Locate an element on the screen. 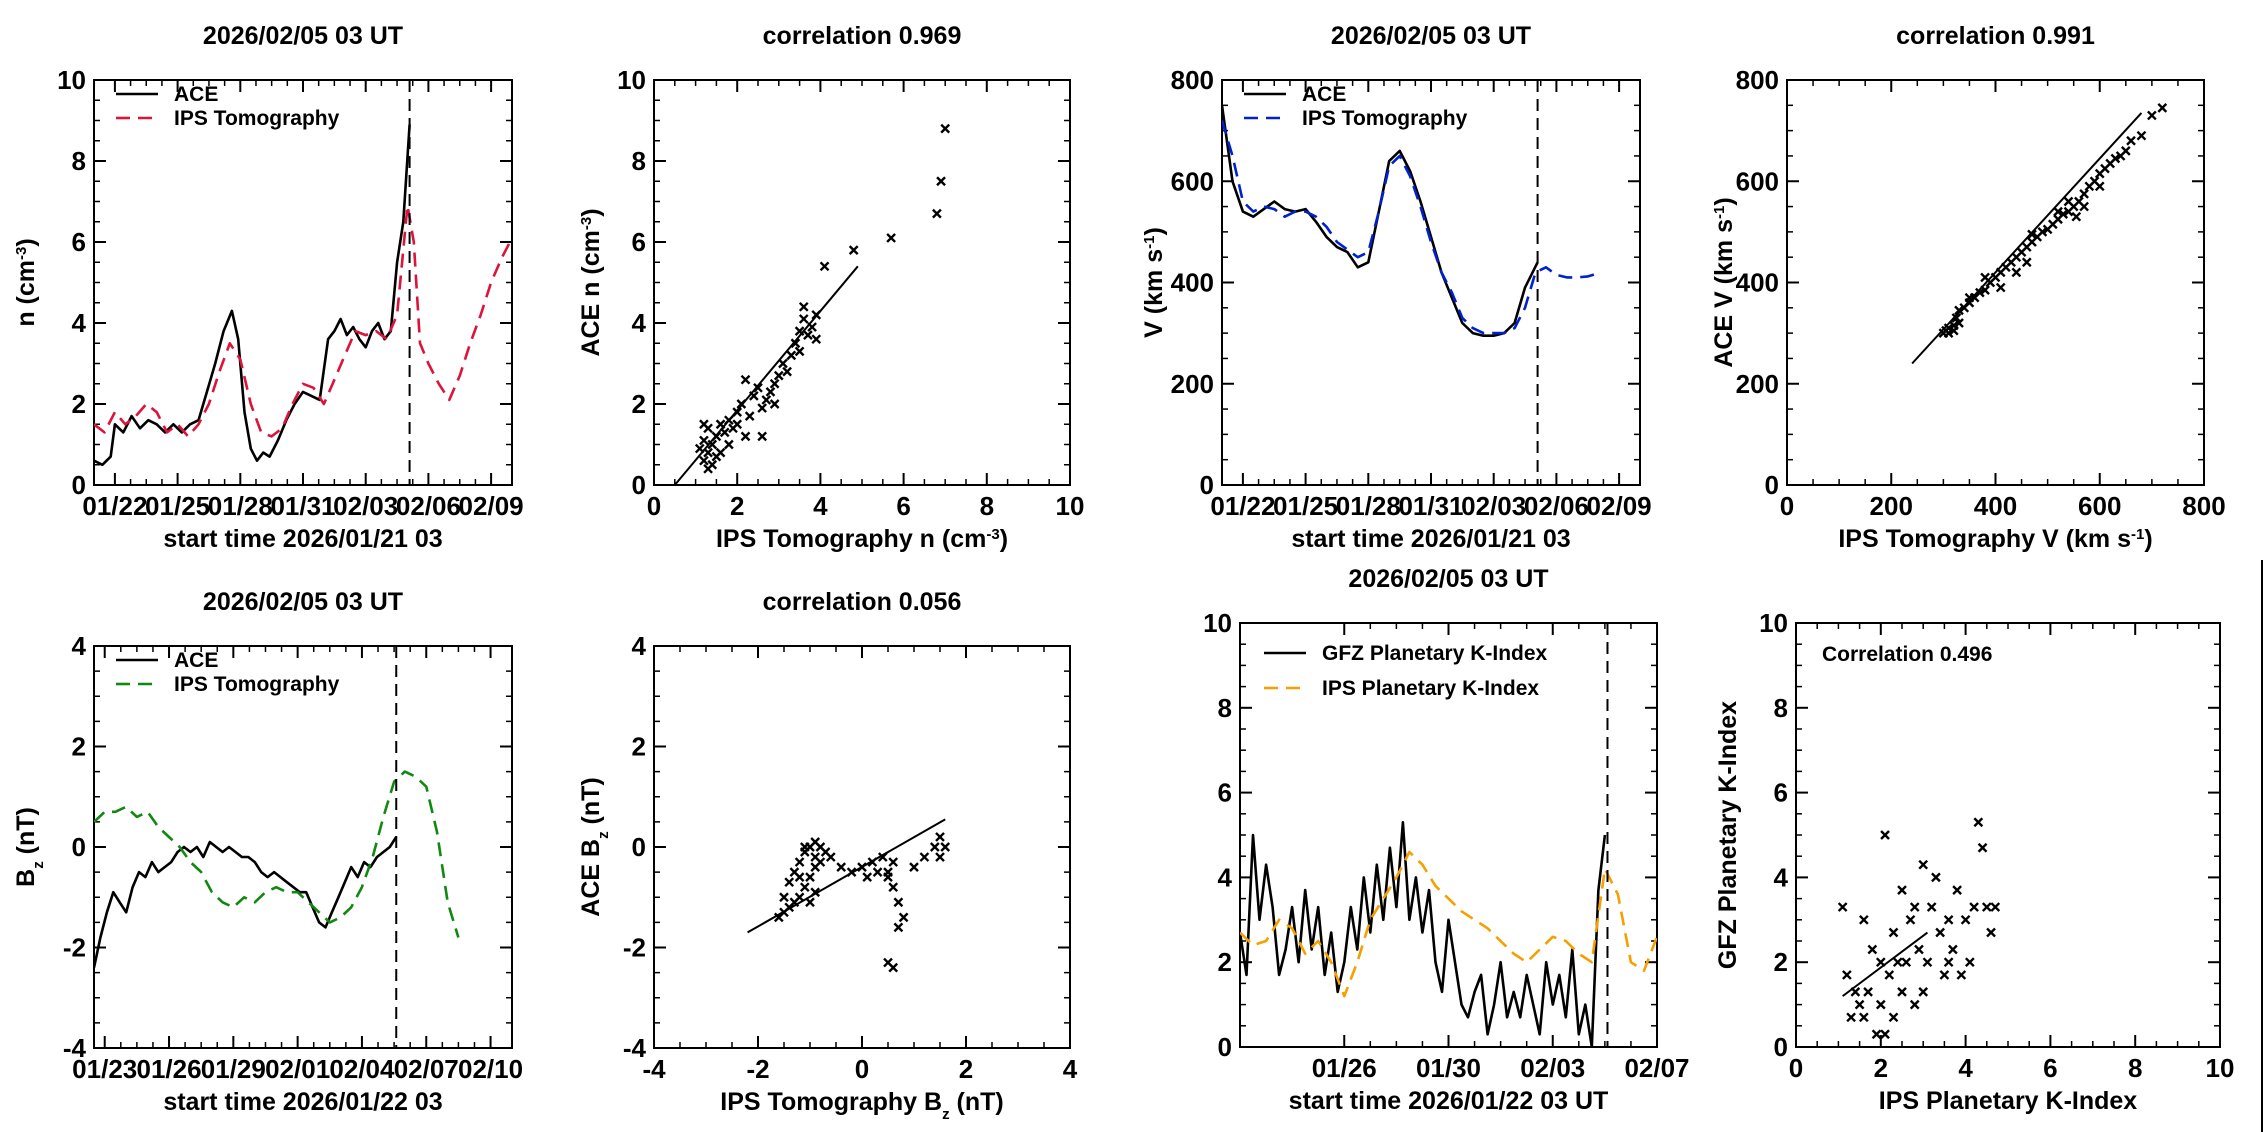 The image size is (2266, 1132). x-axis-label: start time 2026/01/21 03 is located at coordinates (1430, 539).